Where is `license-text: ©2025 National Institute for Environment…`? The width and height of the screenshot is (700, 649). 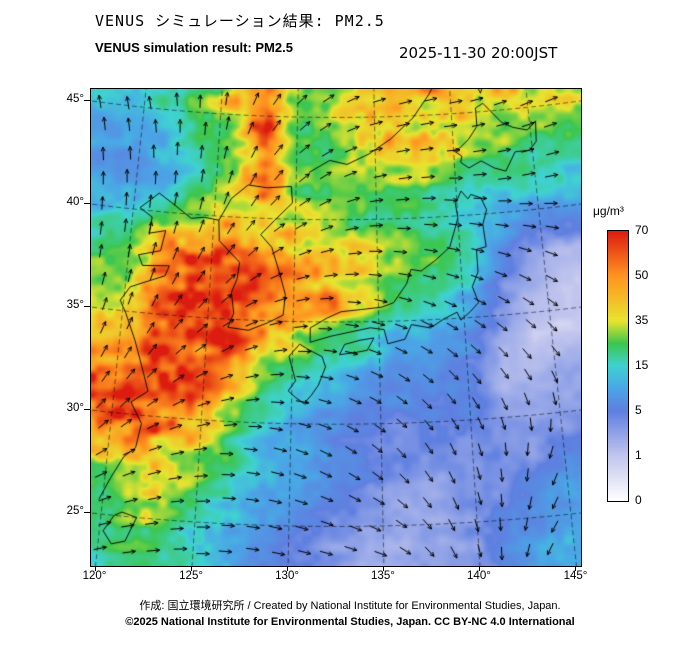
license-text: ©2025 National Institute for Environment… is located at coordinates (350, 622).